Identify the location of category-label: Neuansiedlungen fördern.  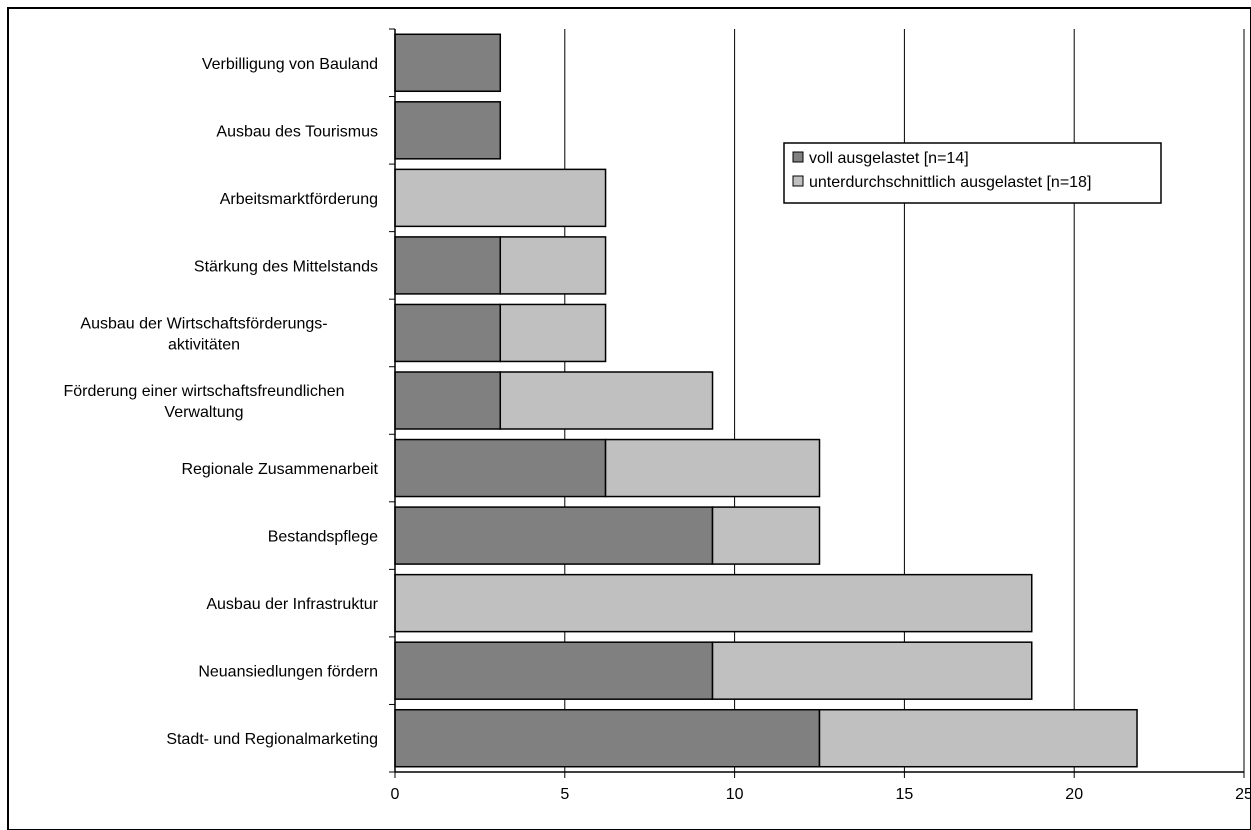
(288, 672).